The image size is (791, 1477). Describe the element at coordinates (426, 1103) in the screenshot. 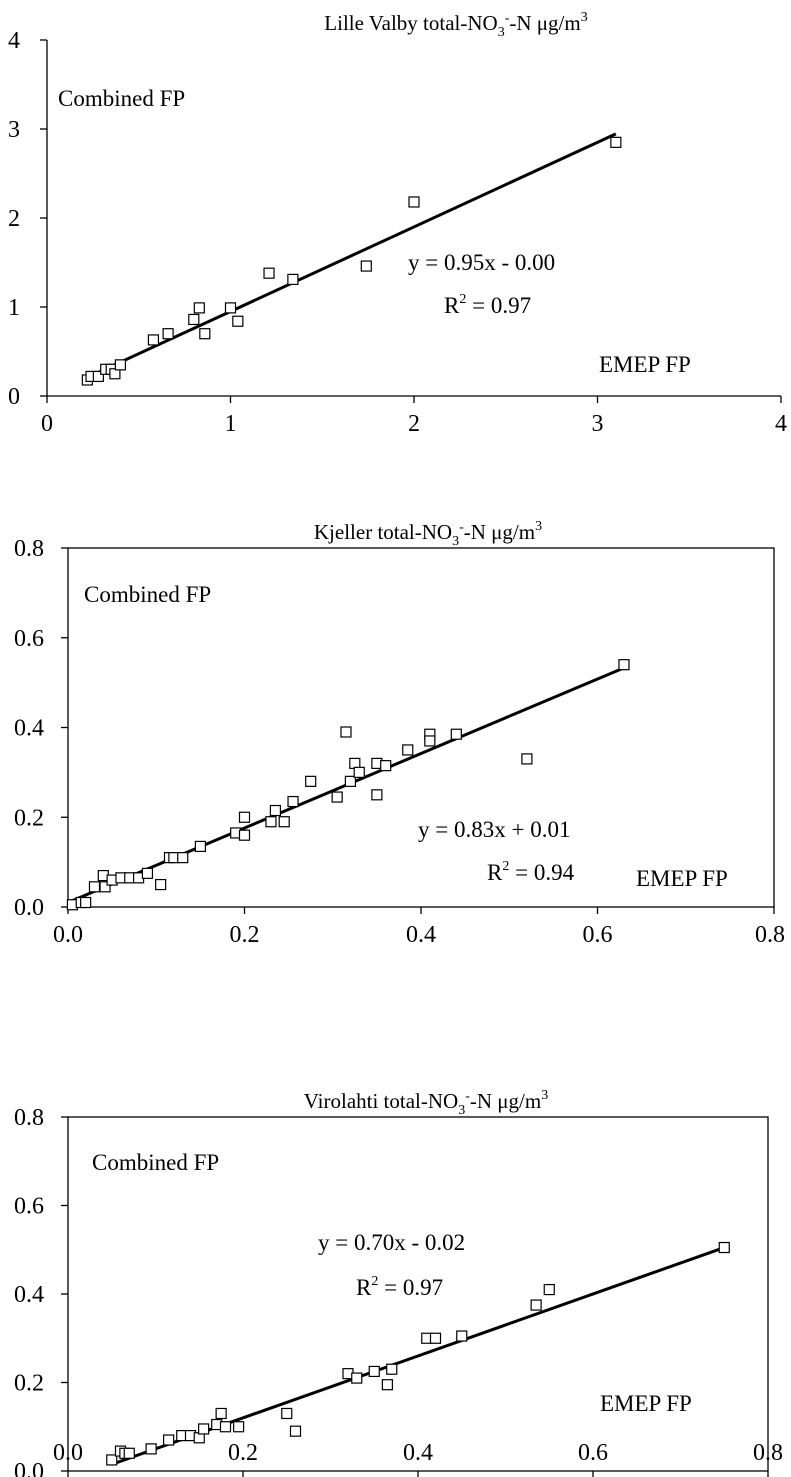

I see `chart-title: Virolahti total-NO3--N μg/m3` at that location.